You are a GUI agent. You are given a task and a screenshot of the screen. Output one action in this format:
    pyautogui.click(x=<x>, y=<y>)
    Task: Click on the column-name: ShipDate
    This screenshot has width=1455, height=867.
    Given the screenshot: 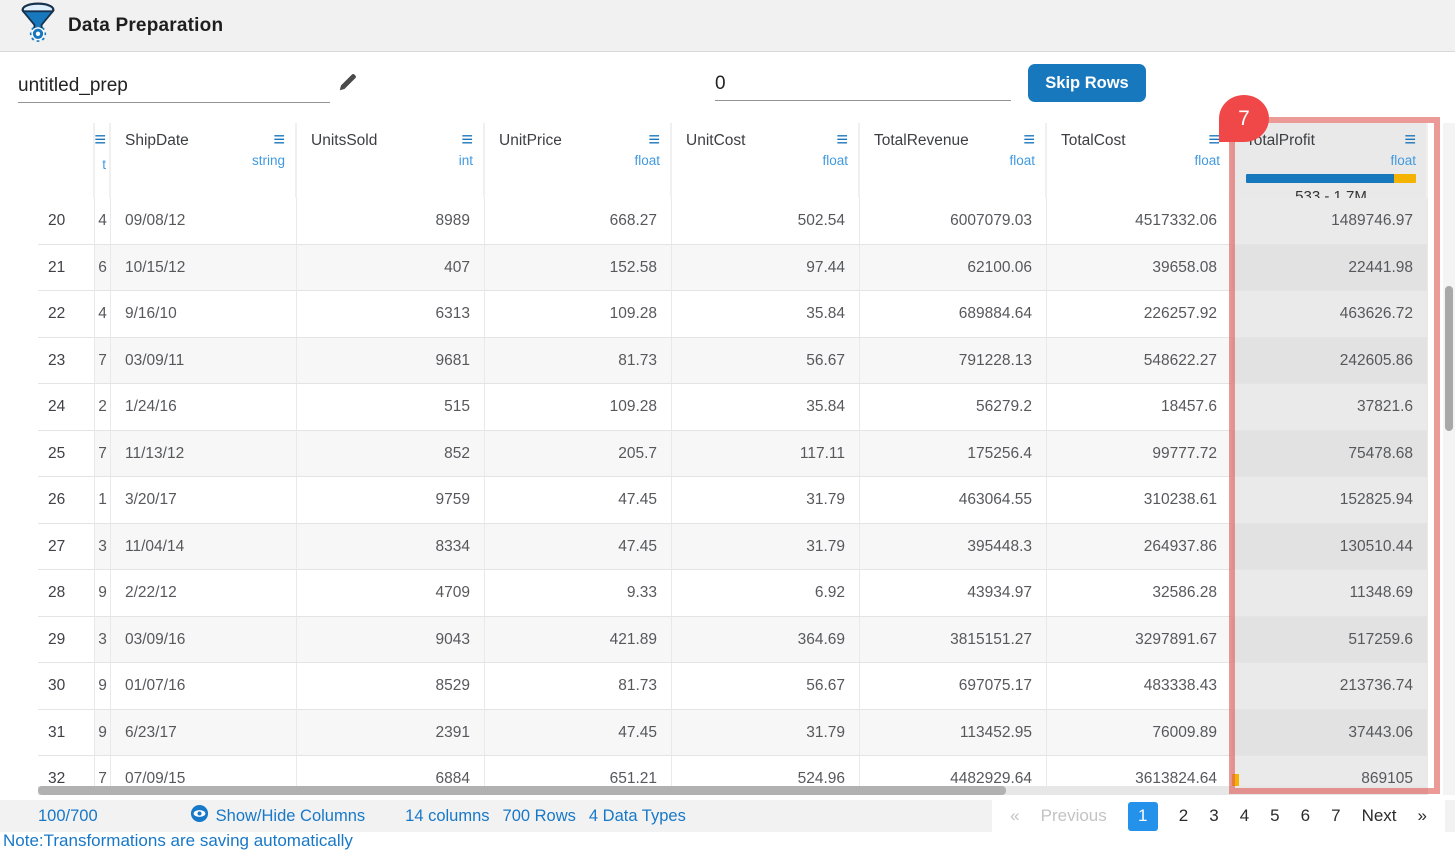 What is the action you would take?
    pyautogui.click(x=157, y=140)
    